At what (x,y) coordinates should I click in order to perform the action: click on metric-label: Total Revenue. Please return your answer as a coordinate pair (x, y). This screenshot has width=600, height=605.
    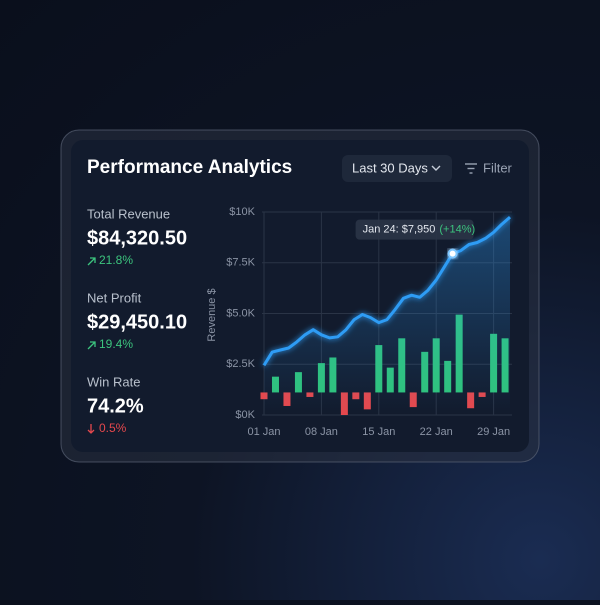
    Looking at the image, I should click on (128, 213).